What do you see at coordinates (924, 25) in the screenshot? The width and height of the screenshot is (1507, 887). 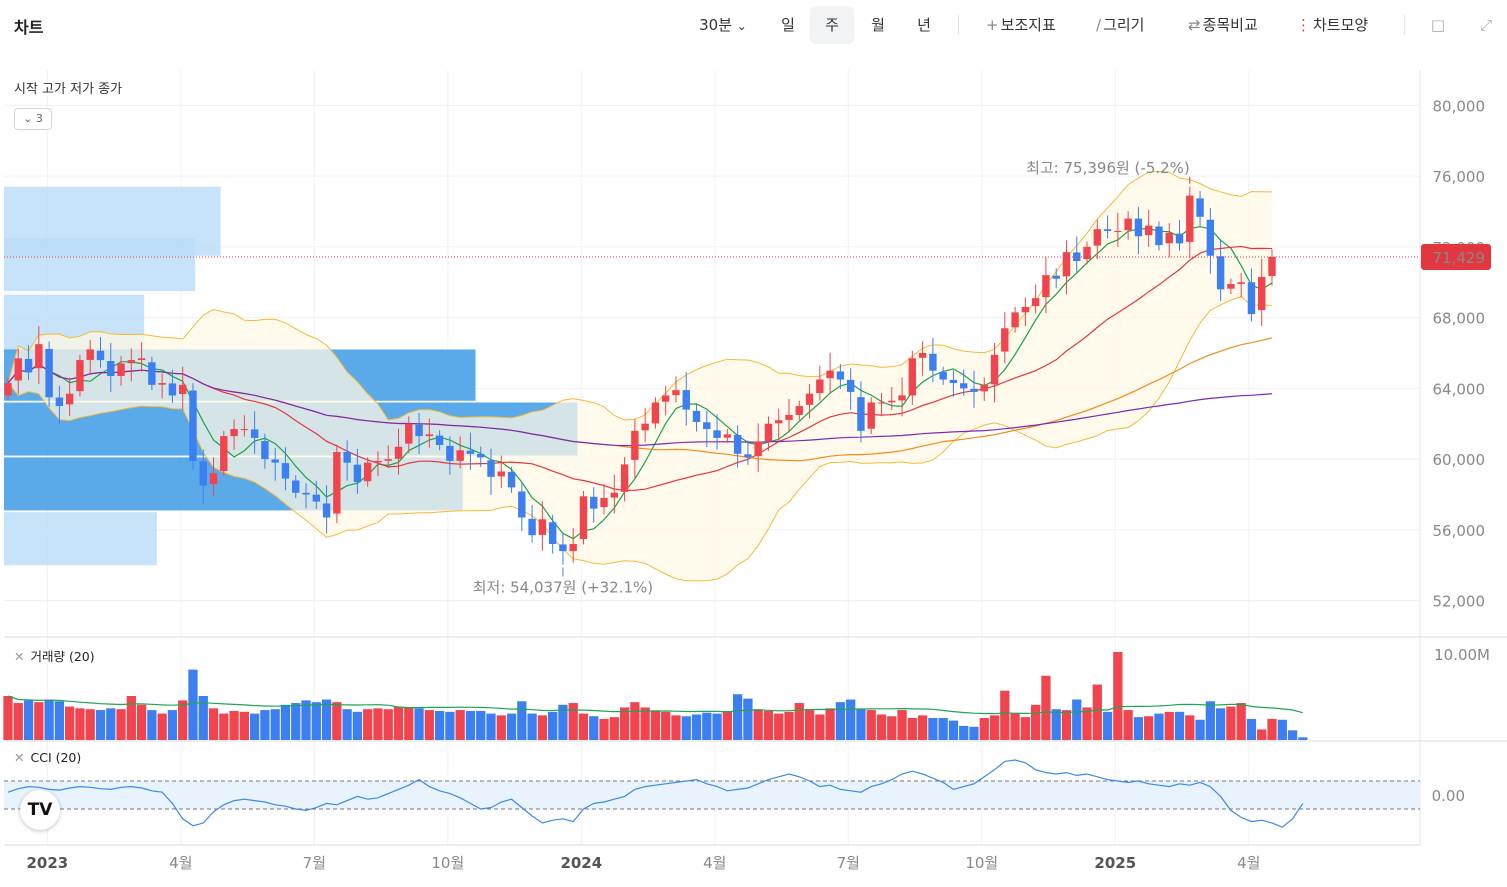 I see `period-year-button: 년` at bounding box center [924, 25].